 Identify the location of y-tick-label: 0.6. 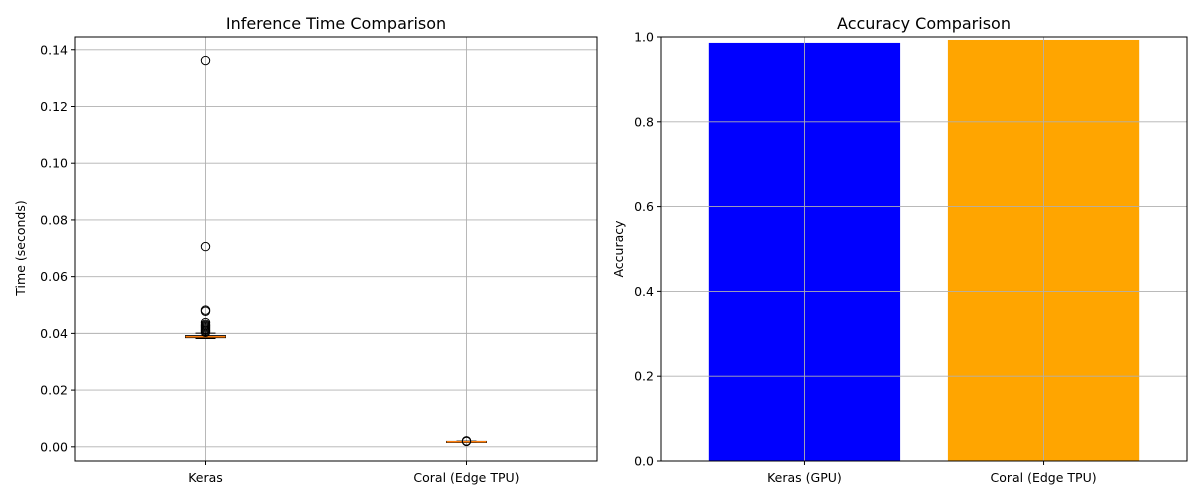
(644, 206).